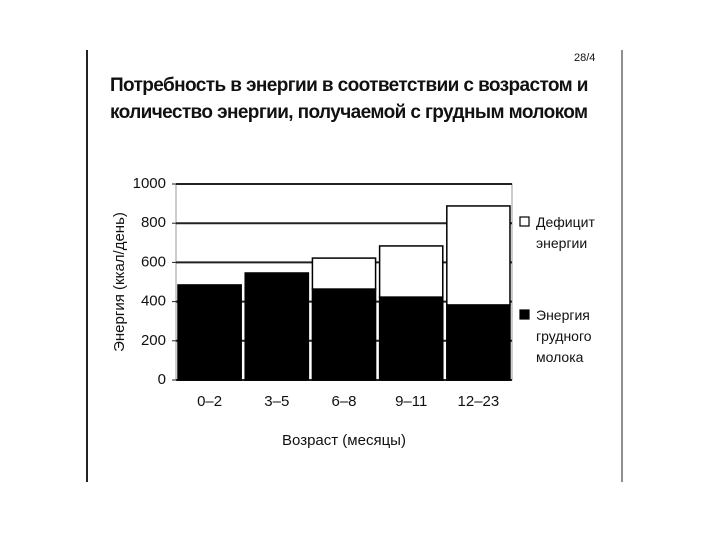 This screenshot has width=720, height=540. I want to click on x-axis-label: Возраст (месяцы), so click(344, 440).